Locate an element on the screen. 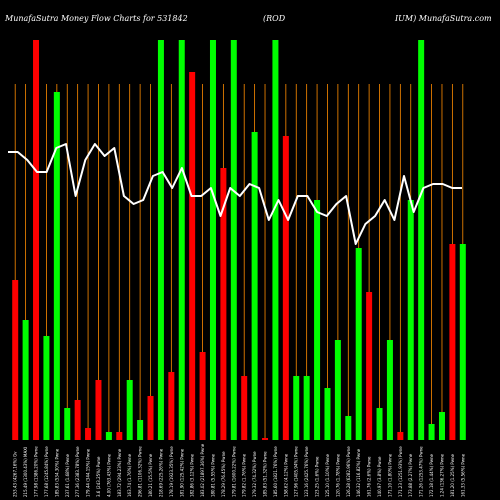 This screenshot has width=500, height=500. x-tick-label: 178.29 (76.45%) Pwne is located at coordinates (223, 474).